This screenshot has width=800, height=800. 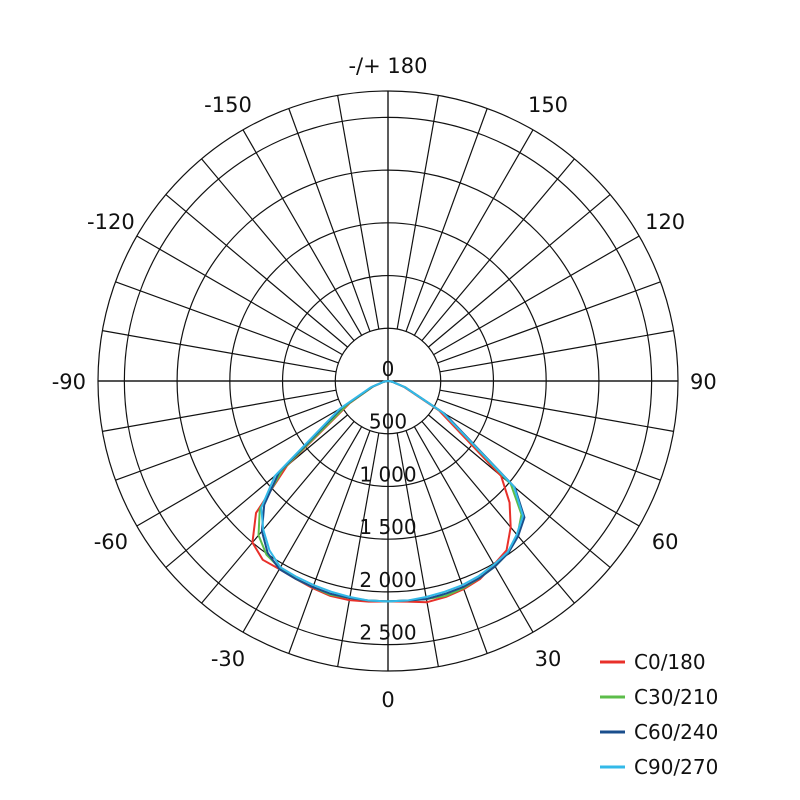 I want to click on grid-spoke--100, so click(x=219, y=351).